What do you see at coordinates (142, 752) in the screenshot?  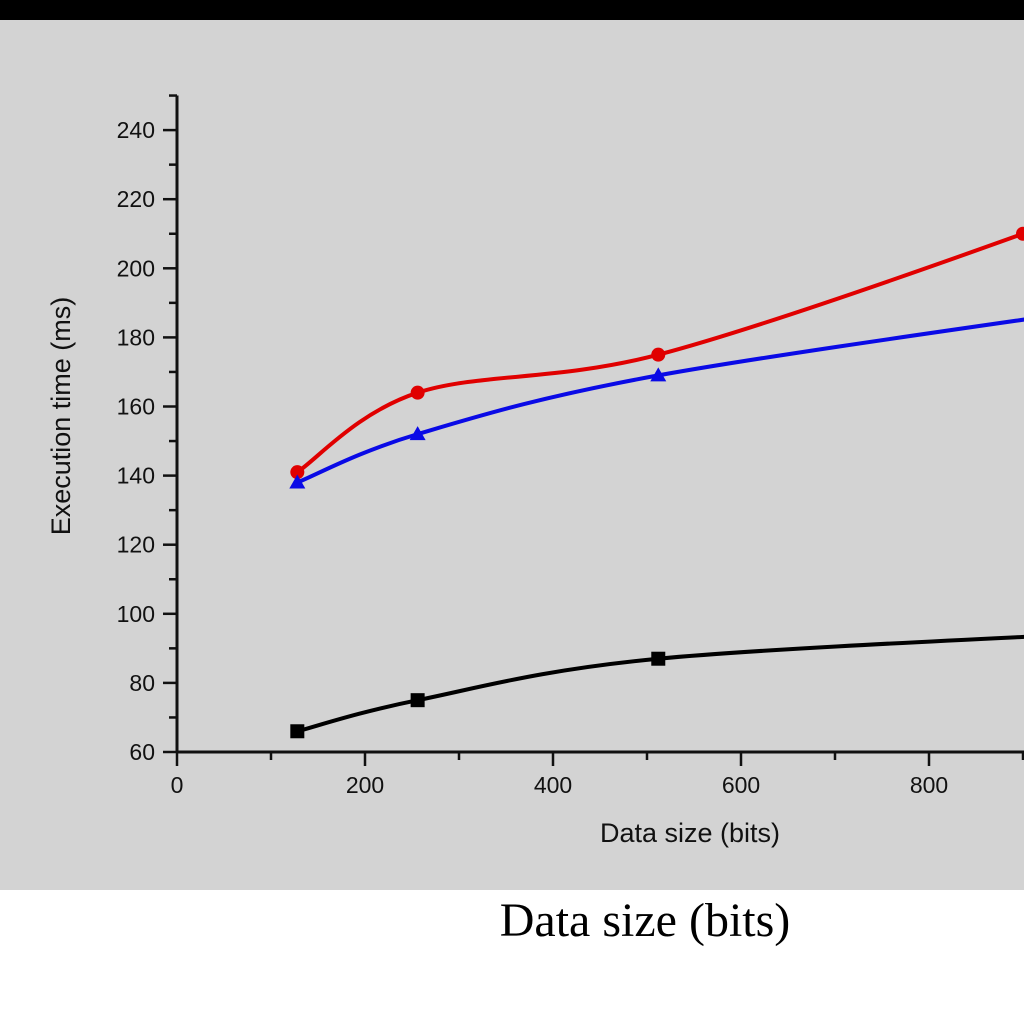 I see `y-tick-label: 60` at bounding box center [142, 752].